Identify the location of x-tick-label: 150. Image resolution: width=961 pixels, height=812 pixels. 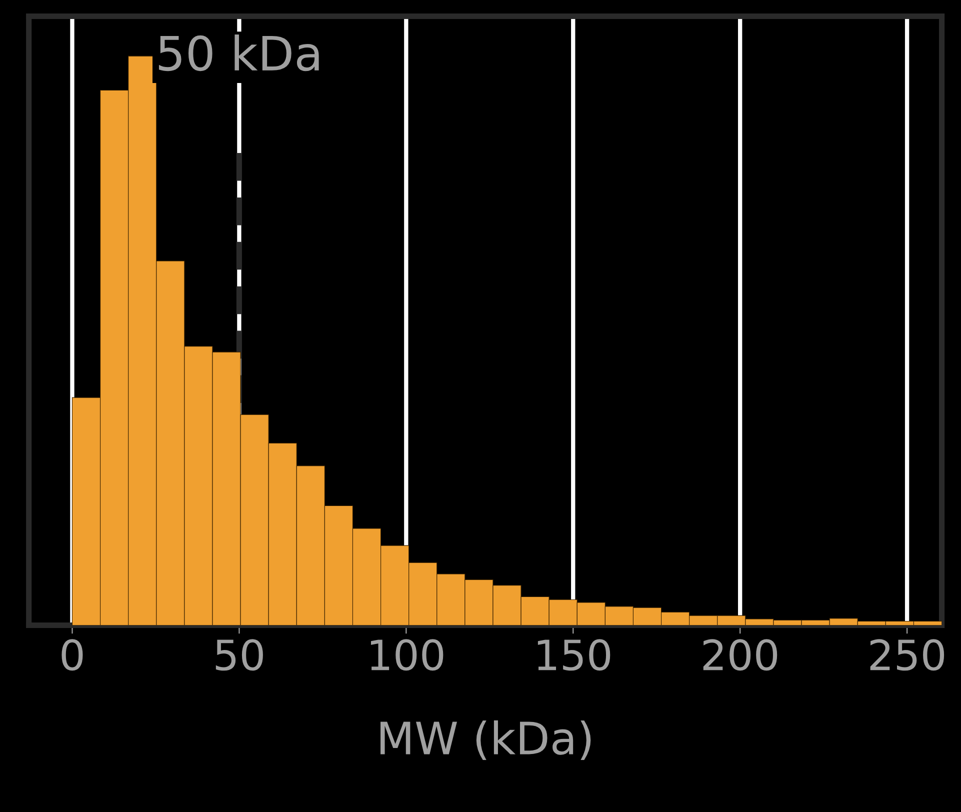
(574, 655).